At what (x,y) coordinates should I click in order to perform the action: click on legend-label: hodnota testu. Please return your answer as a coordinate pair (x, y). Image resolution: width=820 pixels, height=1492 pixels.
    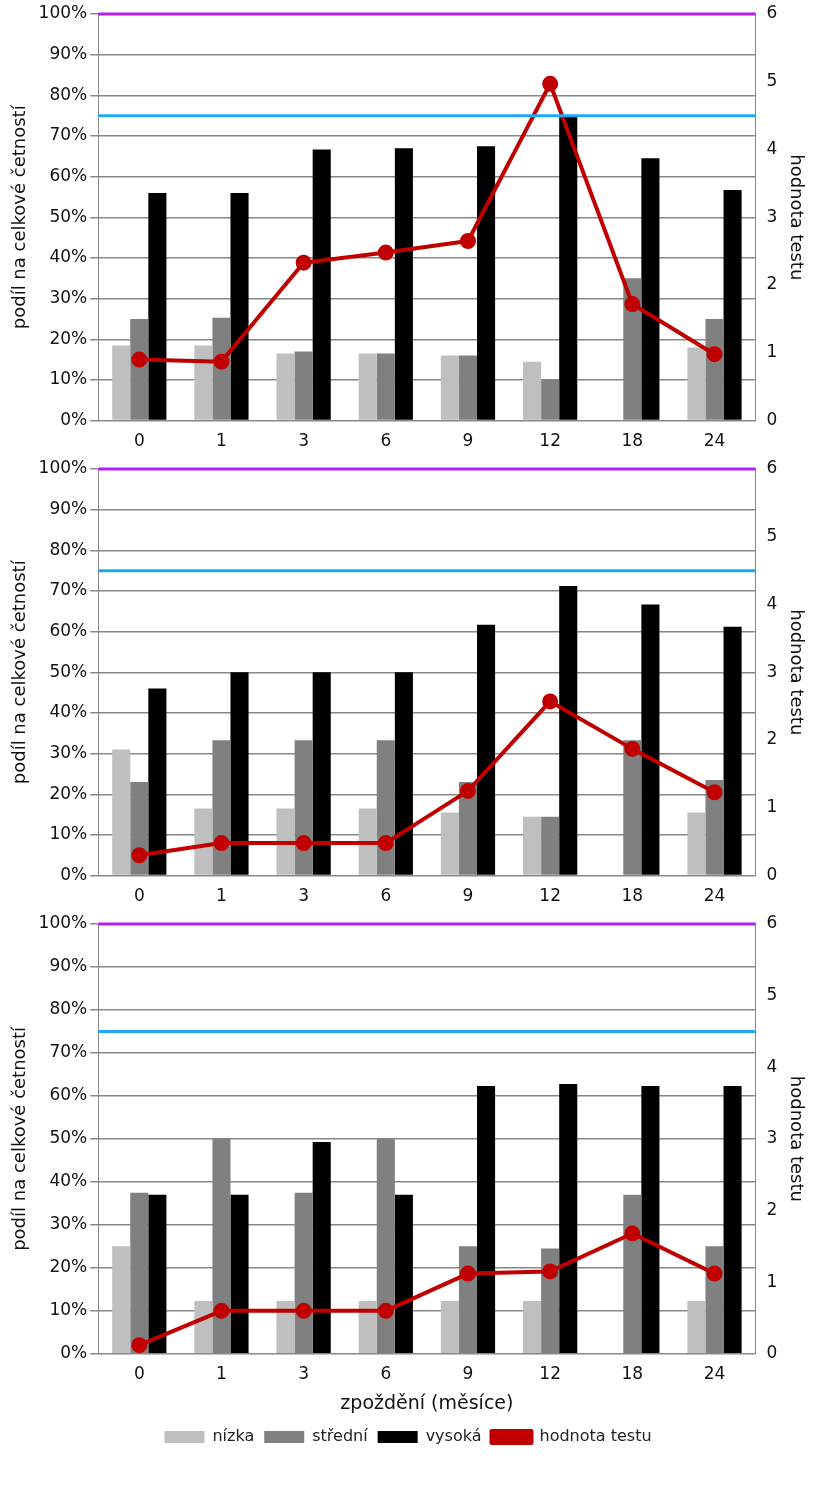
    Looking at the image, I should click on (595, 1436).